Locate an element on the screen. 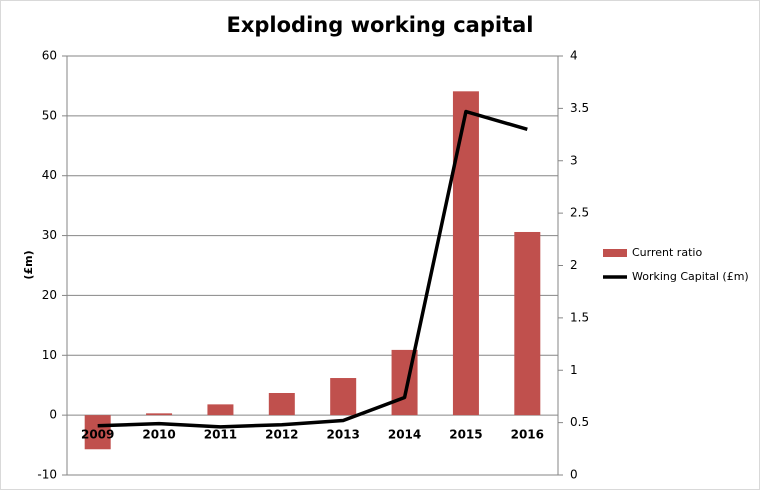  y-tick-label: 0 is located at coordinates (53, 415).